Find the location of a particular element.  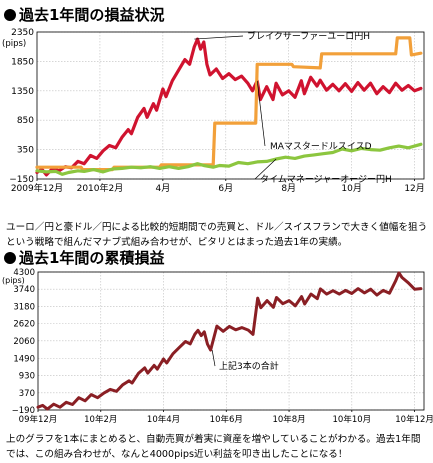

x-tick-label: 6月 is located at coordinates (225, 188).